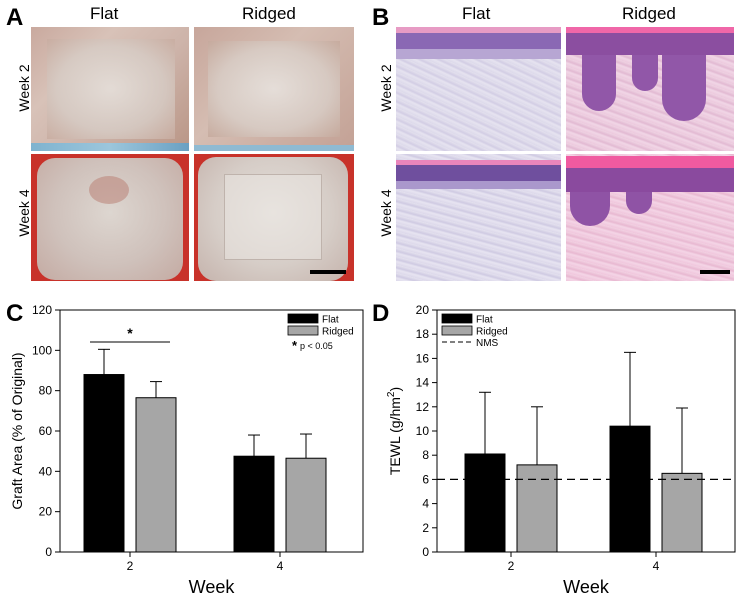 The width and height of the screenshot is (740, 597). Describe the element at coordinates (15, 17) in the screenshot. I see `panel-a-letter: A` at that location.